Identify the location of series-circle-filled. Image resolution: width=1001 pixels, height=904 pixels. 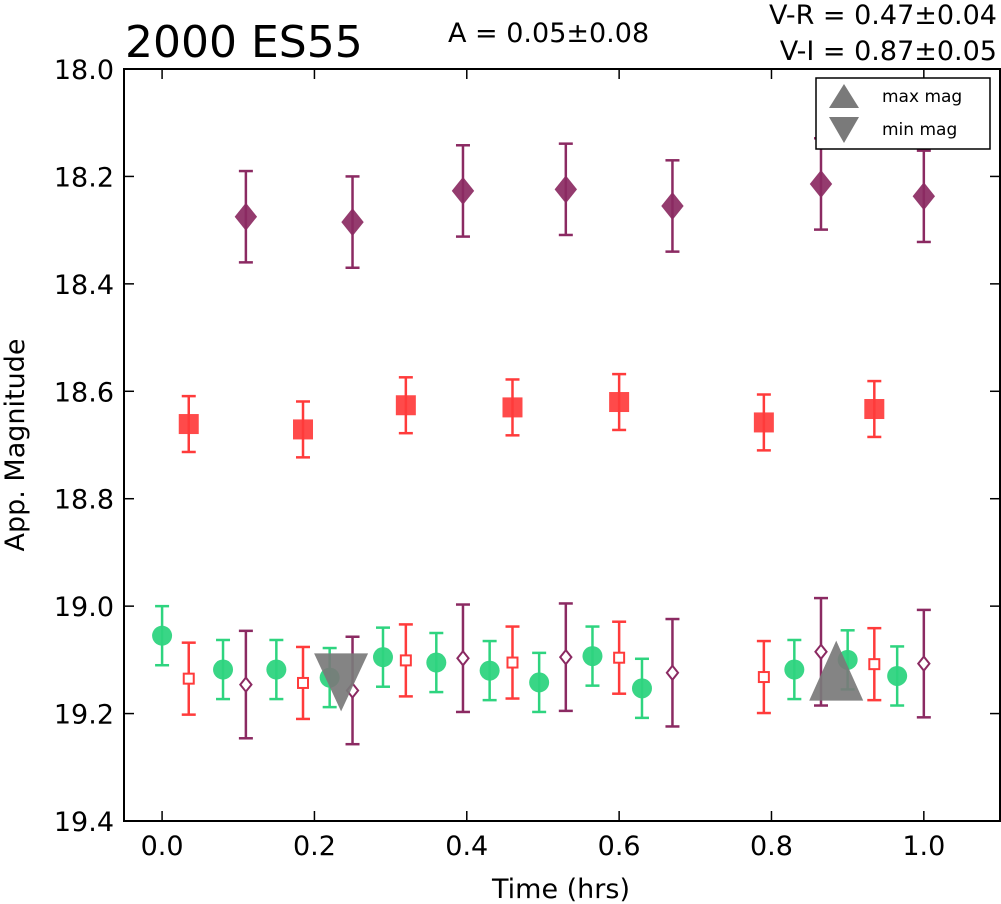
(530, 662).